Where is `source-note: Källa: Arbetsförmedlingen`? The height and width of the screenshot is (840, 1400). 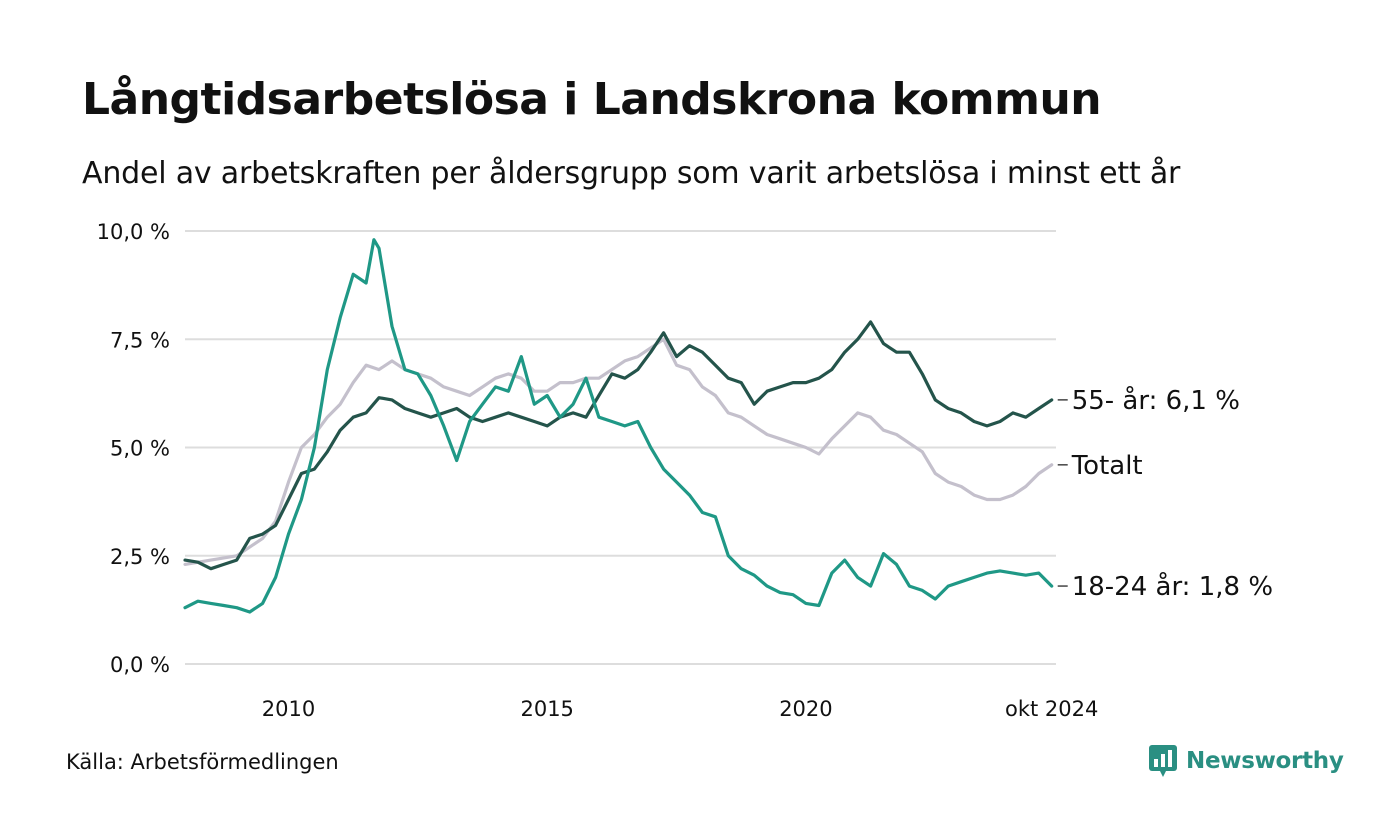
source-note: Källa: Arbetsförmedlingen is located at coordinates (202, 762).